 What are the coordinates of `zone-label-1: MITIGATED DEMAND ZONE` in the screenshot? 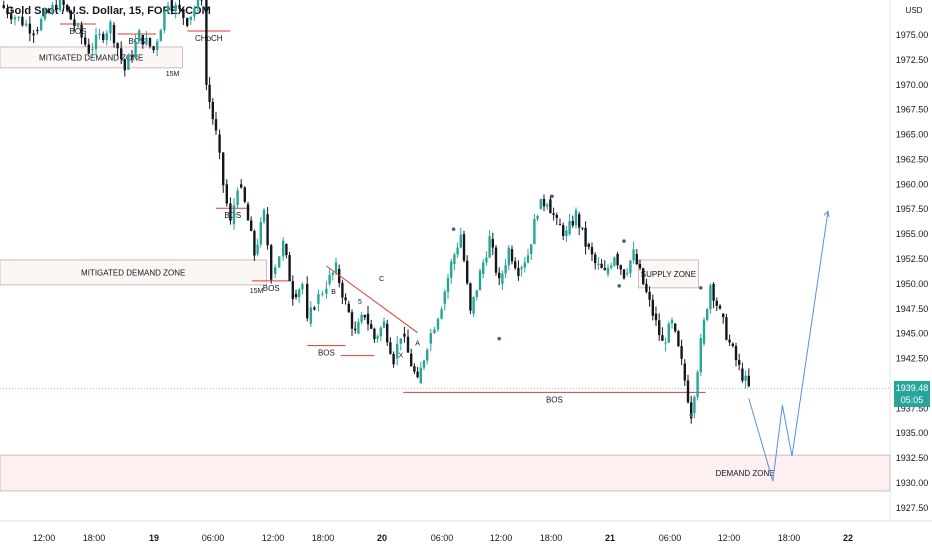 It's located at (133, 272).